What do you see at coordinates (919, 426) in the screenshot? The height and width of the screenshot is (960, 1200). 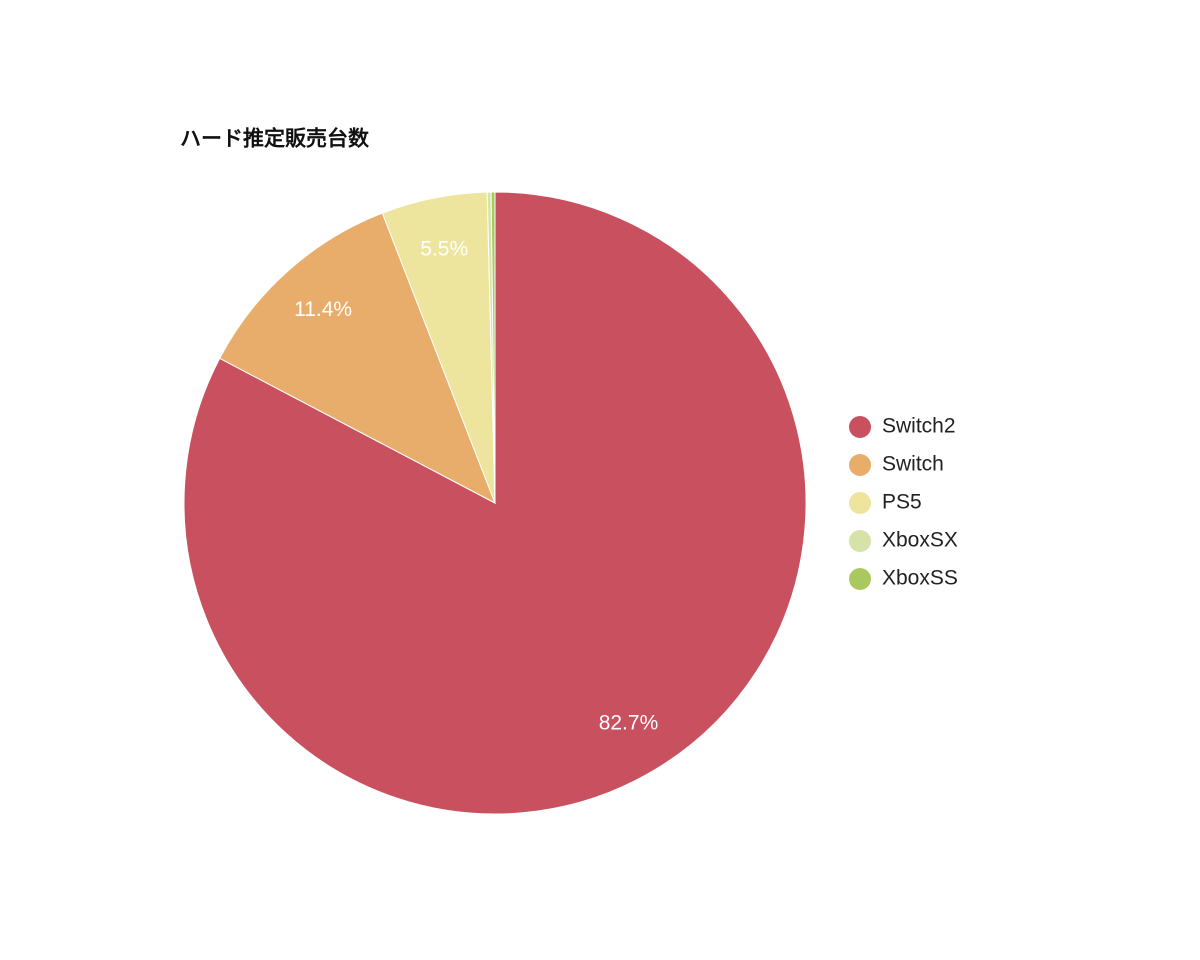 I see `legend-label: Switch2` at bounding box center [919, 426].